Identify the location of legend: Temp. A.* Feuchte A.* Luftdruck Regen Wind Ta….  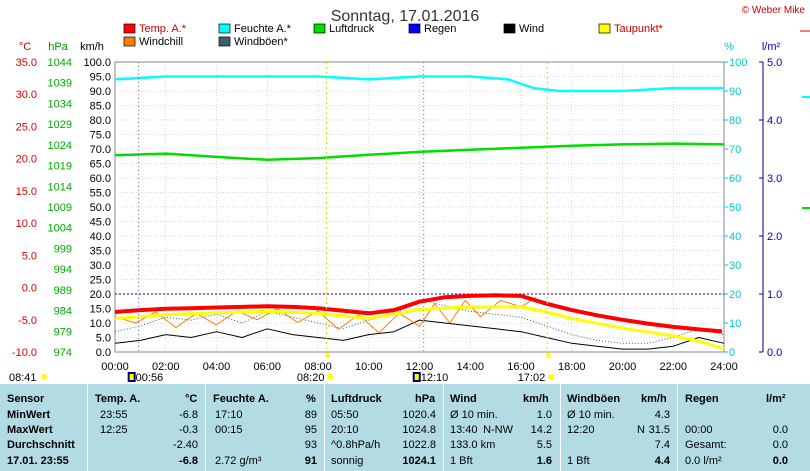
(393, 35).